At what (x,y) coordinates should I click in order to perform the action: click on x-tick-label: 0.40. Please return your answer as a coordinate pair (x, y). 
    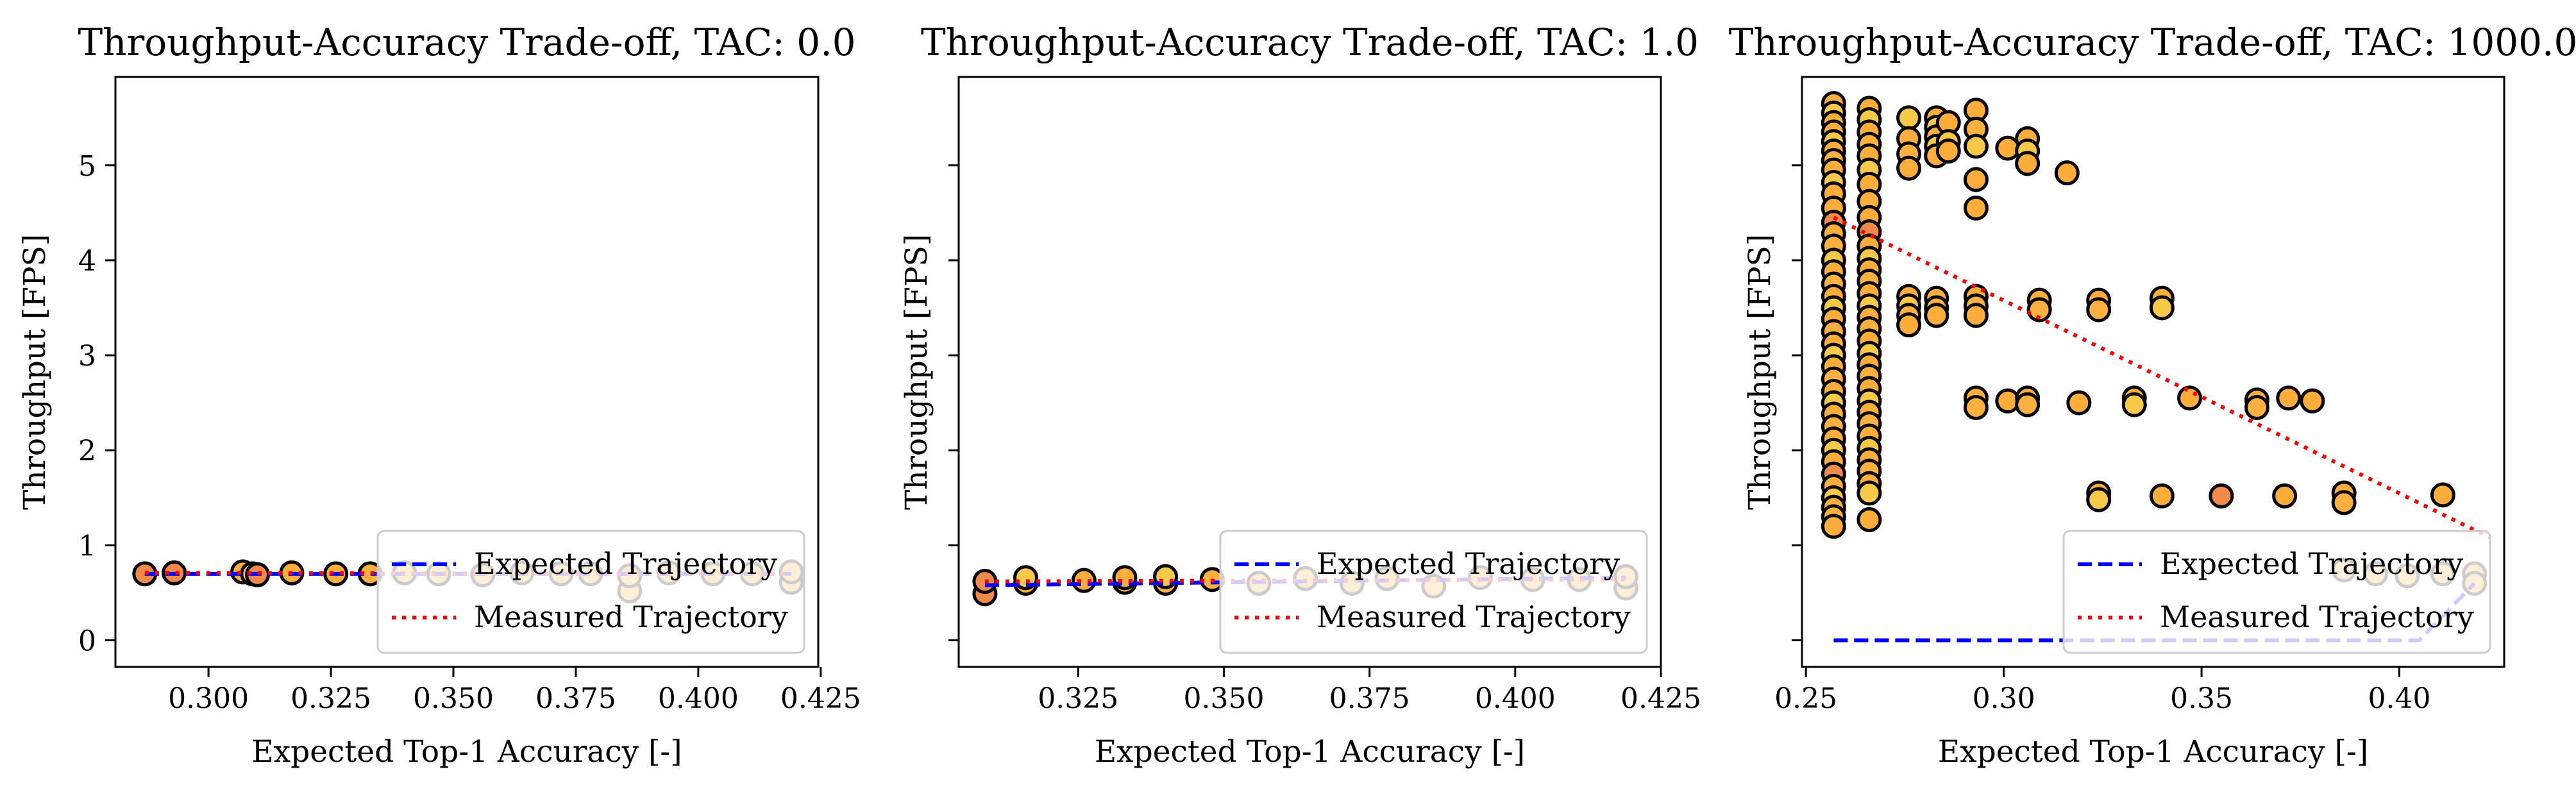
    Looking at the image, I should click on (2399, 698).